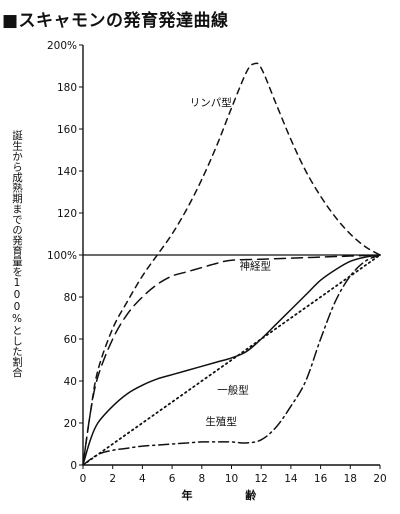 The height and width of the screenshot is (514, 400). What do you see at coordinates (67, 214) in the screenshot?
I see `y-tick-label: 120` at bounding box center [67, 214].